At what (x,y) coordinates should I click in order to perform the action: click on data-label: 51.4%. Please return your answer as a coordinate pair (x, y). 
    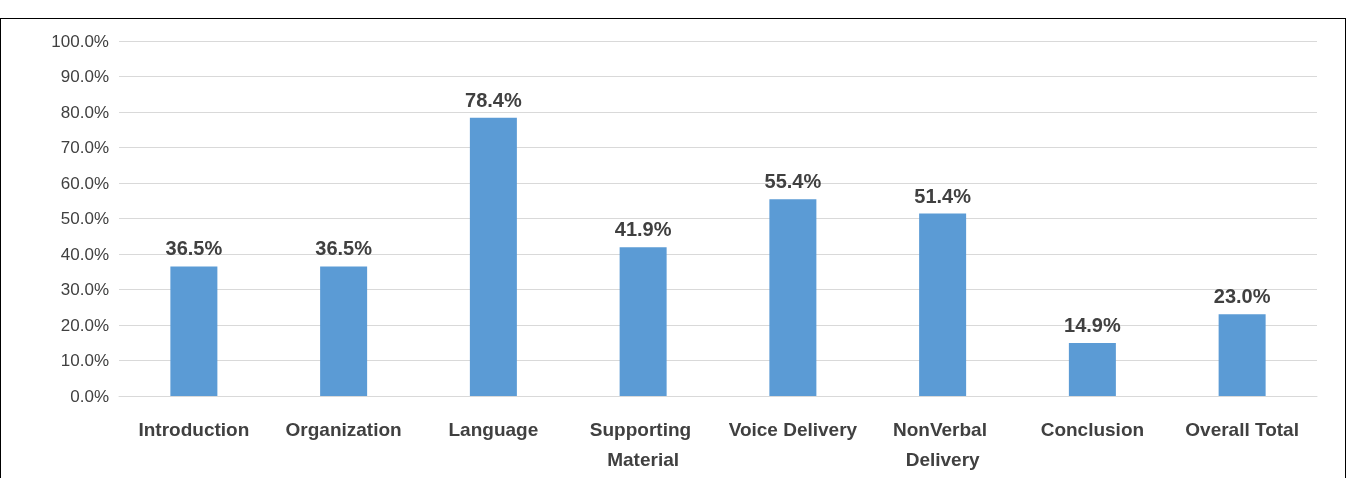
    Looking at the image, I should click on (943, 195).